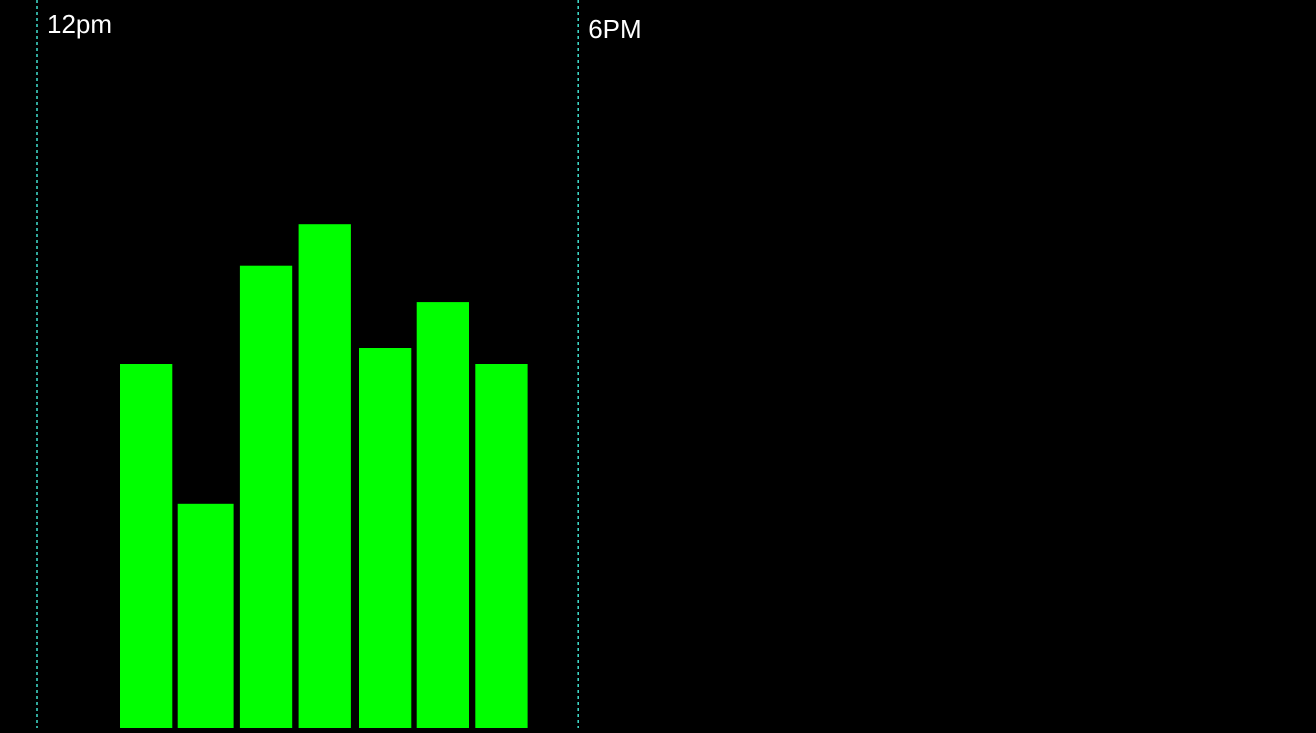 This screenshot has height=733, width=1316. What do you see at coordinates (79, 24) in the screenshot?
I see `reference-label-1: 12pm` at bounding box center [79, 24].